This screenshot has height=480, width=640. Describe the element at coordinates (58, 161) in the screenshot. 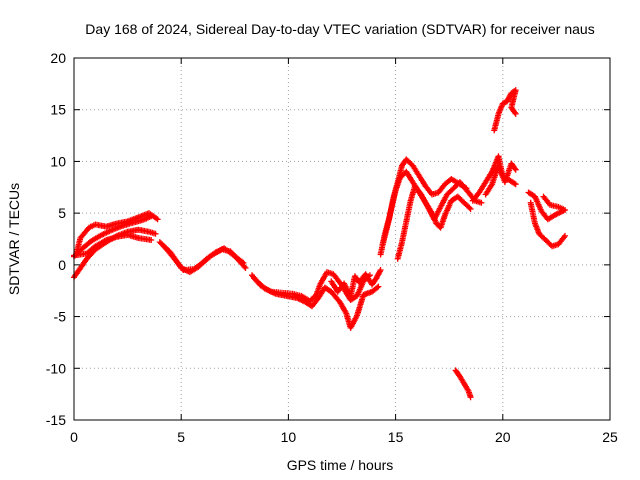

I see `y-tick-label: 10` at that location.